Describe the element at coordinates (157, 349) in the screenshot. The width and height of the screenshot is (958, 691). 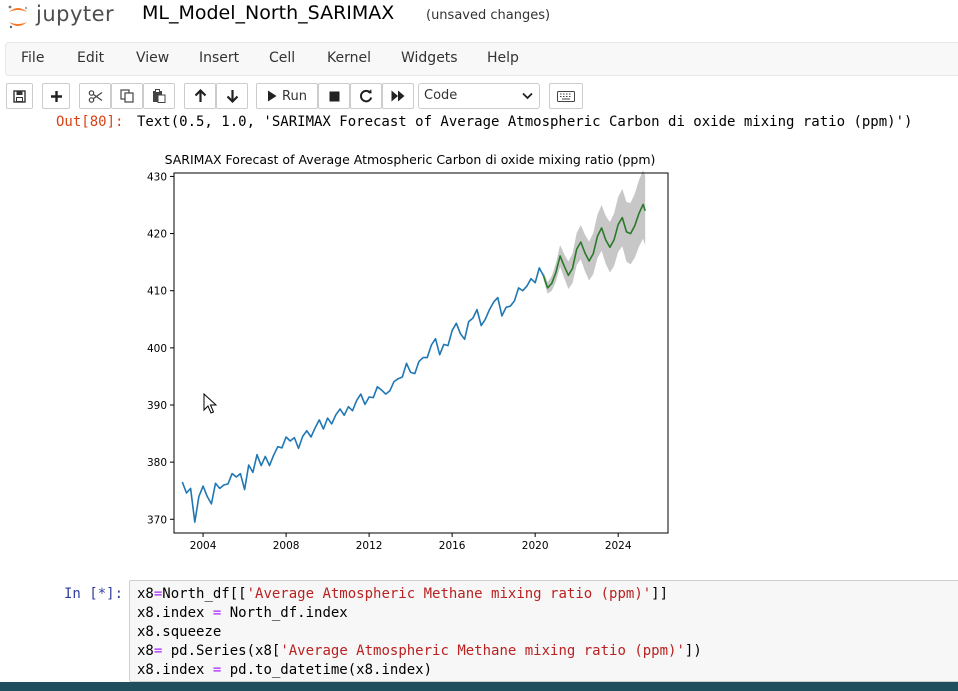
I see `y-tick-label: 400` at that location.